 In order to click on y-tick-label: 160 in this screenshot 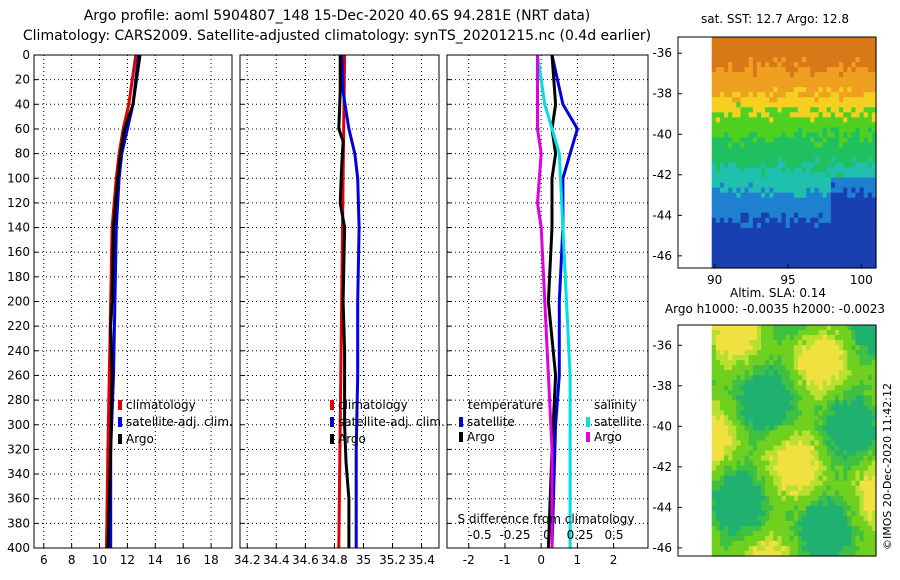, I will do `click(18, 252)`.